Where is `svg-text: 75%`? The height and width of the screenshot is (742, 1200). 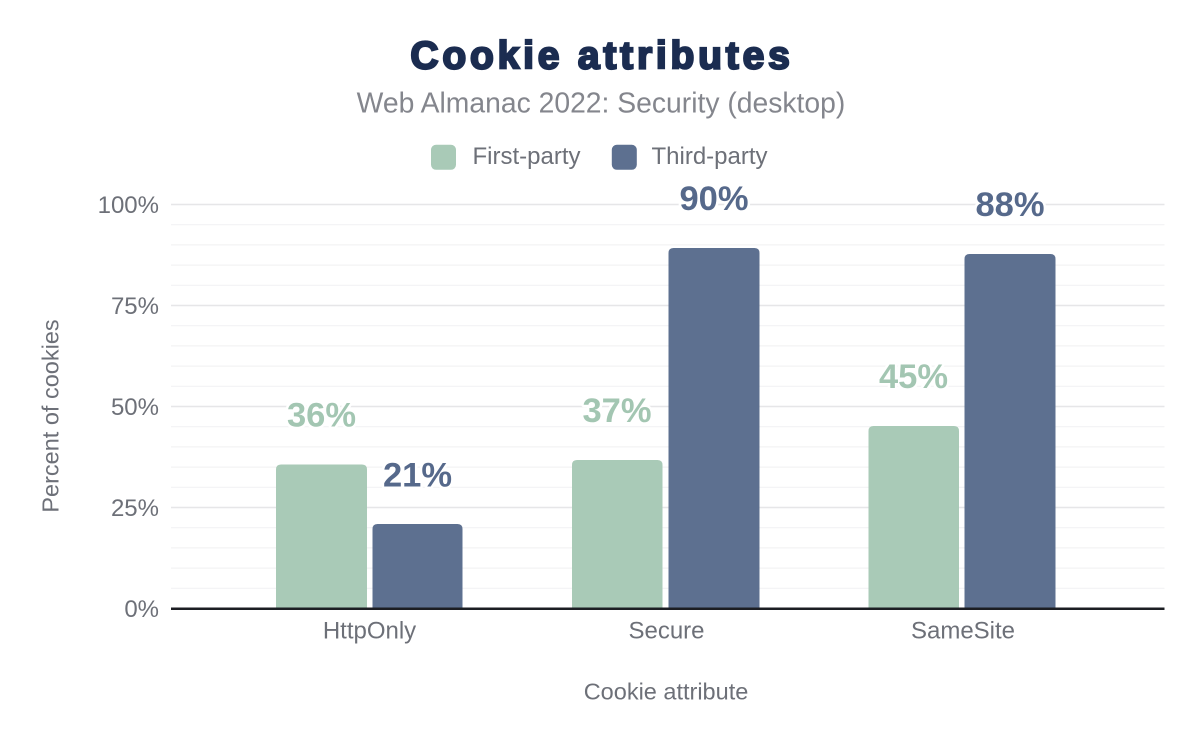 svg-text: 75% is located at coordinates (135, 306).